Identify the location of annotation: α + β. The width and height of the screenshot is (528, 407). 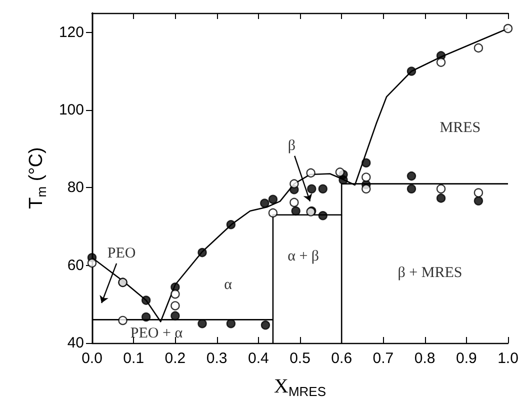
(304, 256).